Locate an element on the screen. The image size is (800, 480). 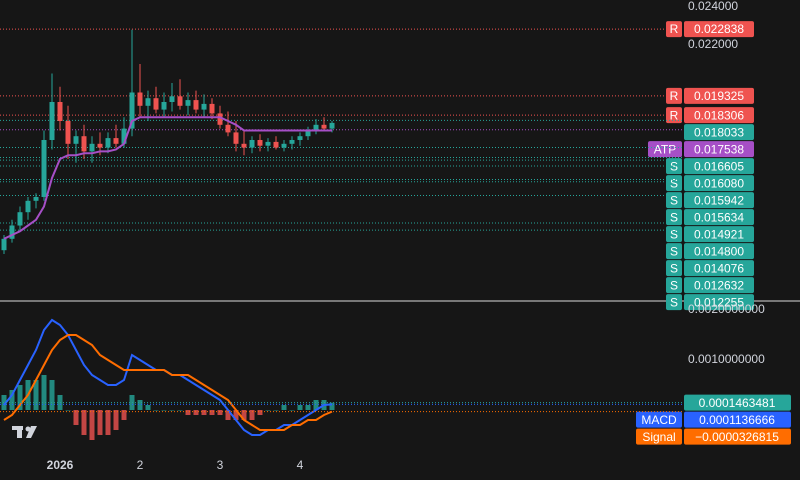
y-tick-label: 0.024000 is located at coordinates (713, 6).